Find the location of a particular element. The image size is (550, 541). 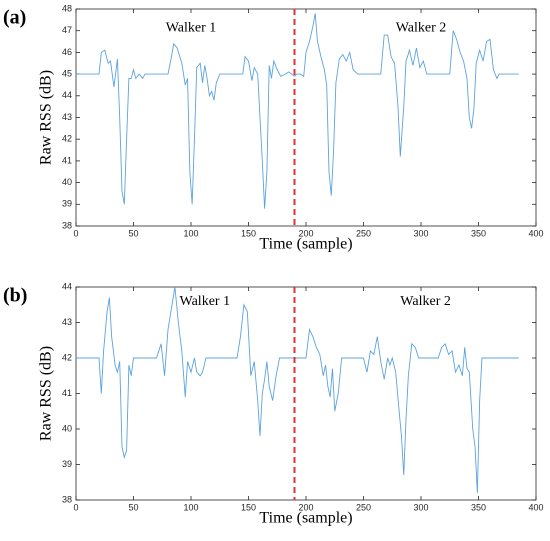

y-tick-label: 47 is located at coordinates (67, 30).